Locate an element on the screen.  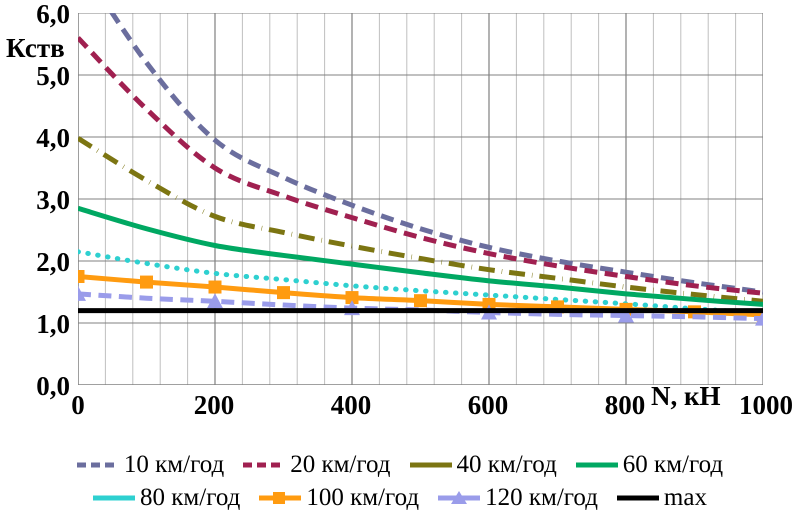
legend-swatch-max is located at coordinates (637, 497).